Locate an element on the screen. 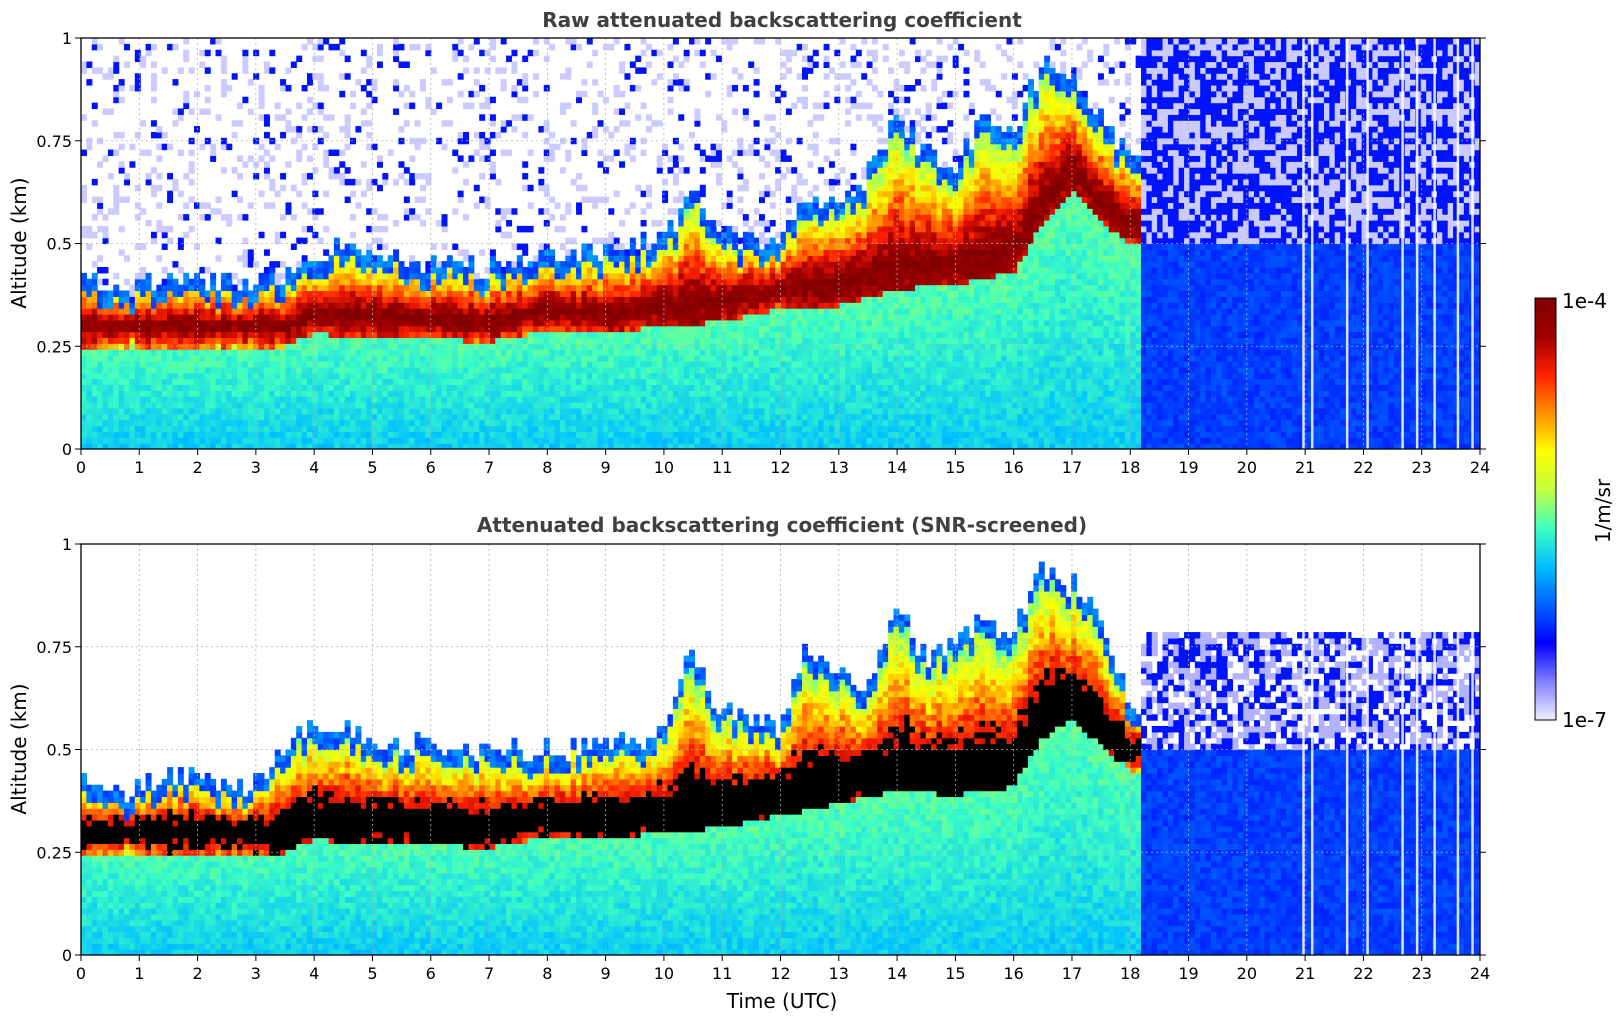 The image size is (1621, 1020). colorbar-gradient is located at coordinates (1545, 509).